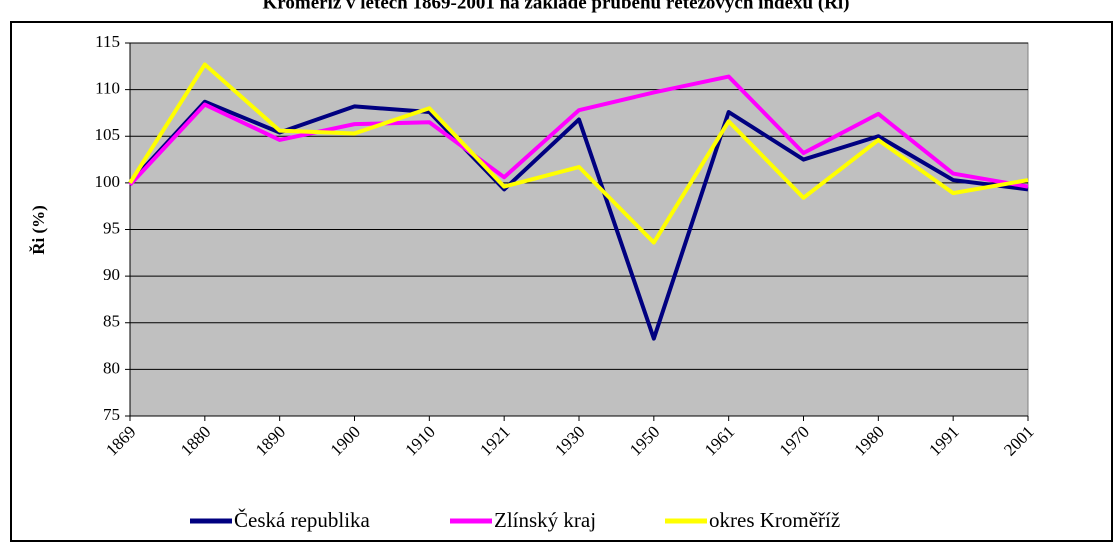  Describe the element at coordinates (569, 440) in the screenshot. I see `x-tick-label: 1930` at that location.